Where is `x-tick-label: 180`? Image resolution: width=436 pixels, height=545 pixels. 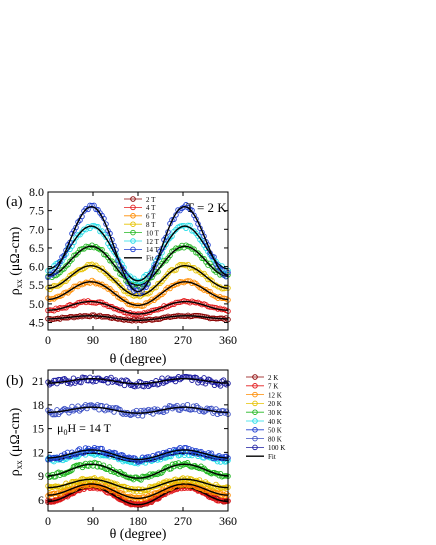 x-tick-label: 180 is located at coordinates (138, 521).